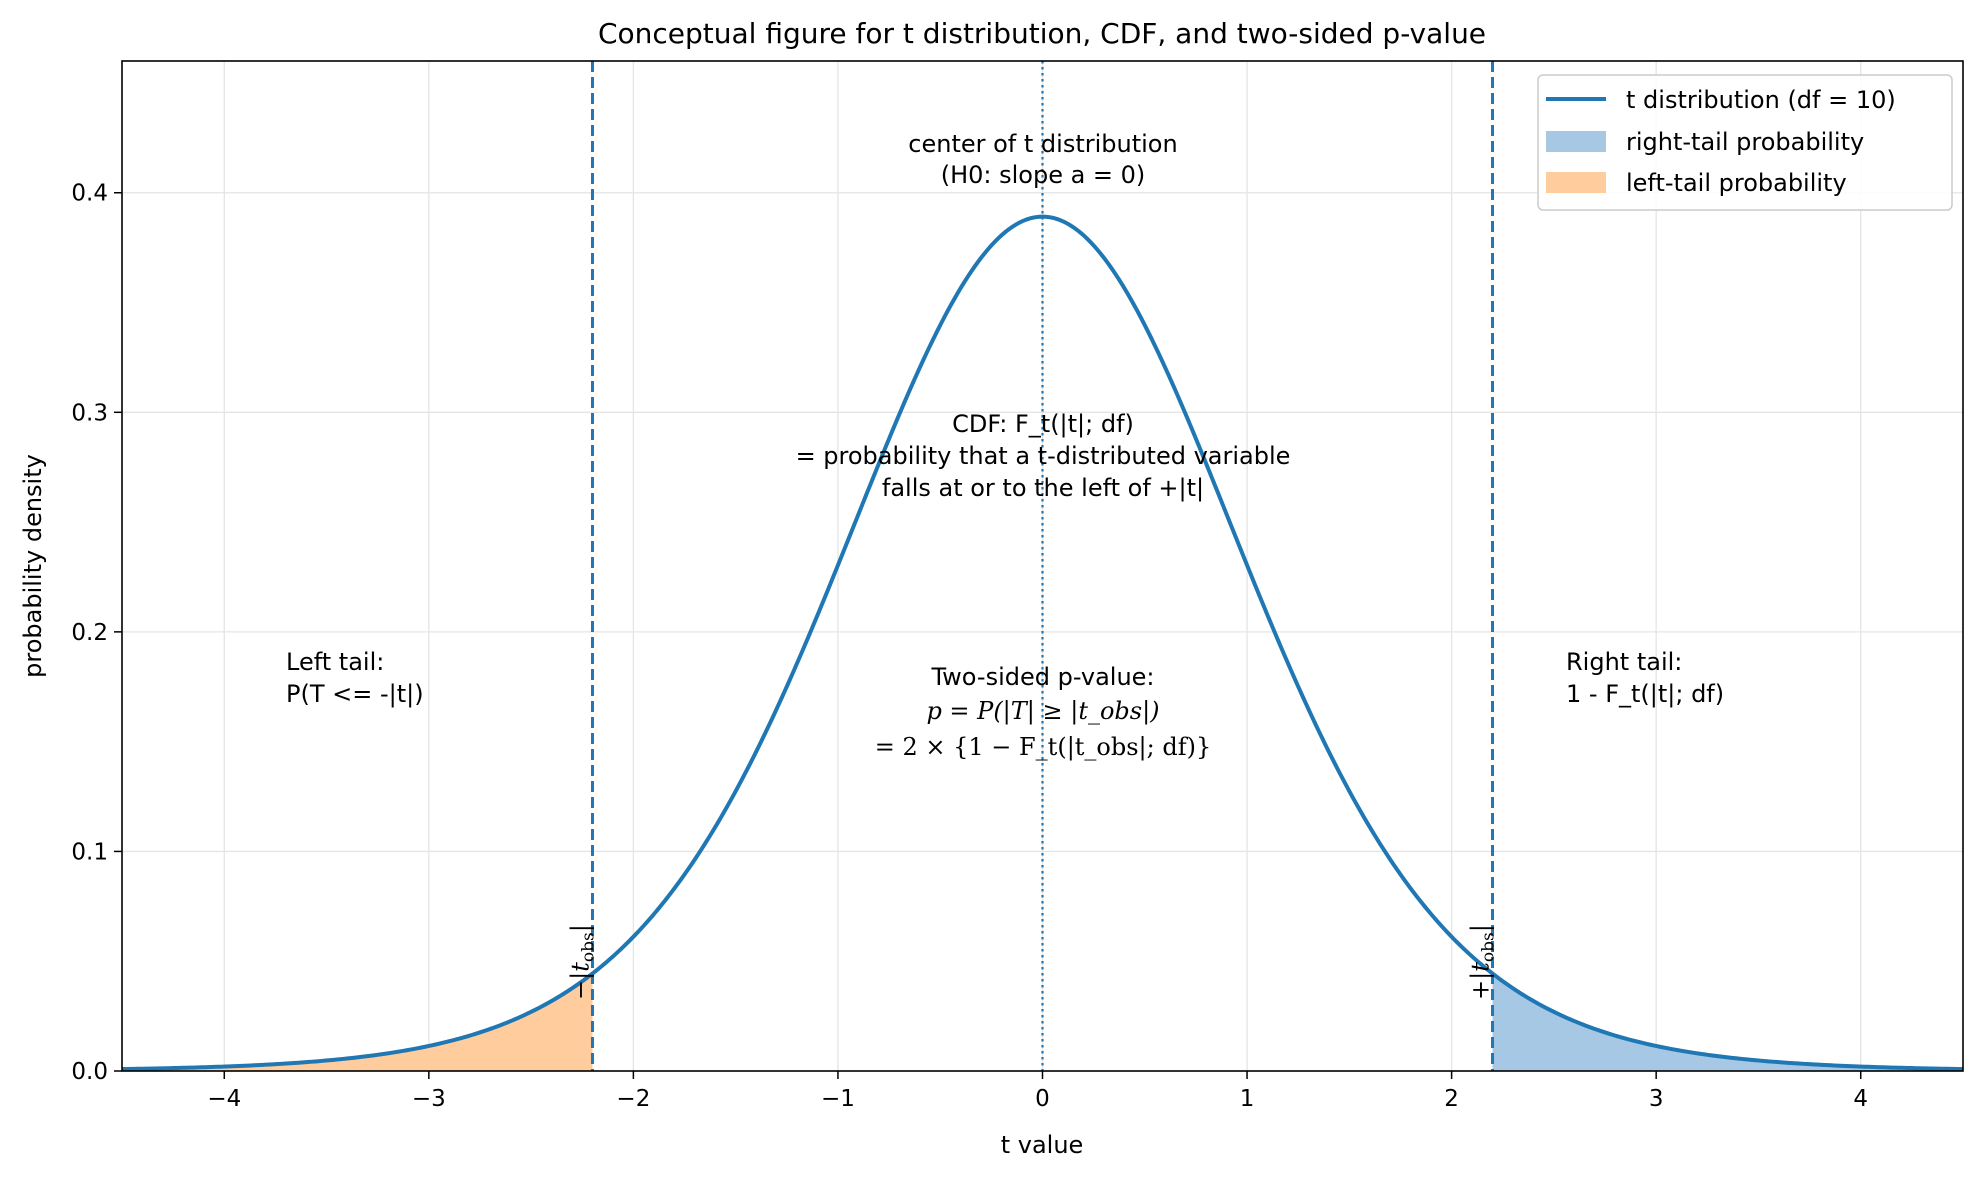 This screenshot has height=1177, width=1980. I want to click on p-value-cdf-formula: = 2 × {1 − F_t(|t_obs|; df)}, so click(1043, 747).